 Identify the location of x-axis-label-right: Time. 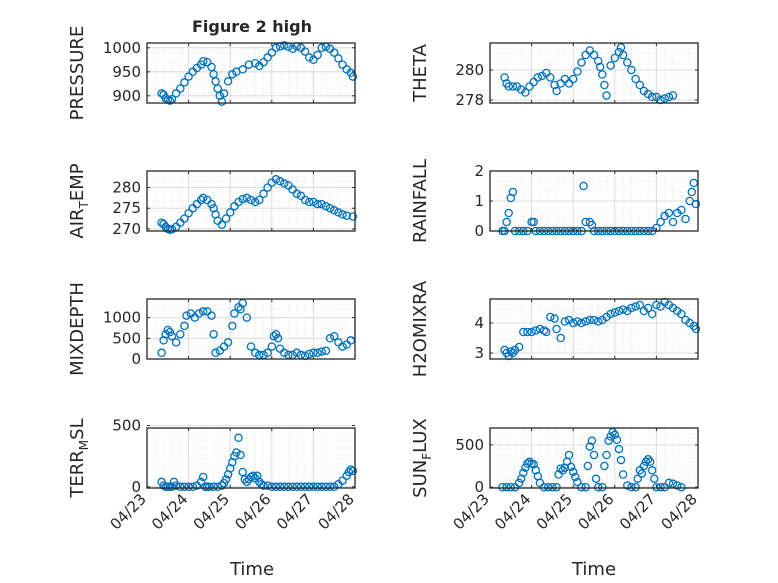
(593, 569).